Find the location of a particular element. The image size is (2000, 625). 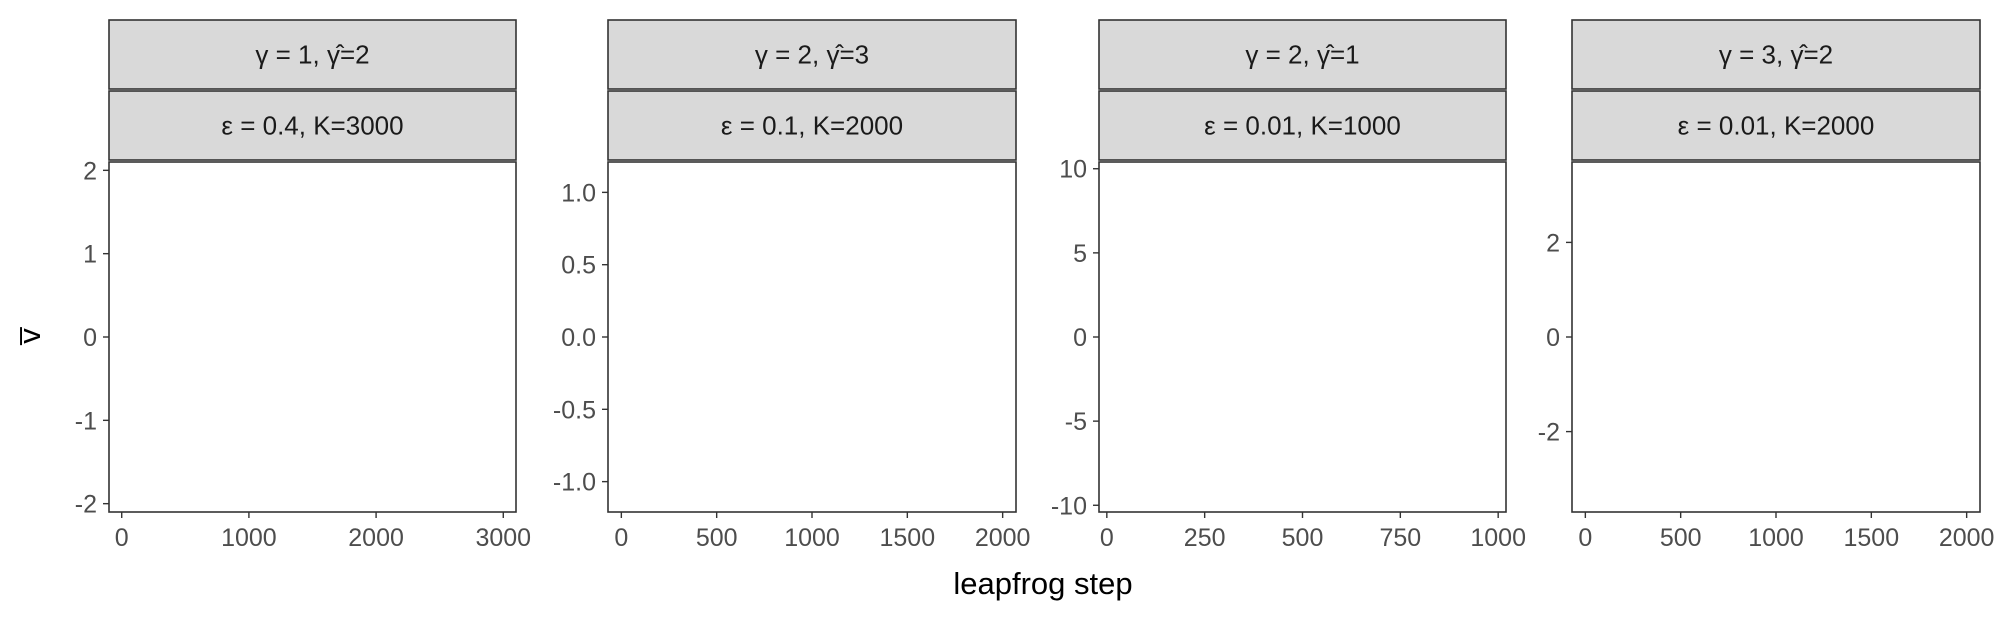

y-tick-label: -0.5 is located at coordinates (574, 410).